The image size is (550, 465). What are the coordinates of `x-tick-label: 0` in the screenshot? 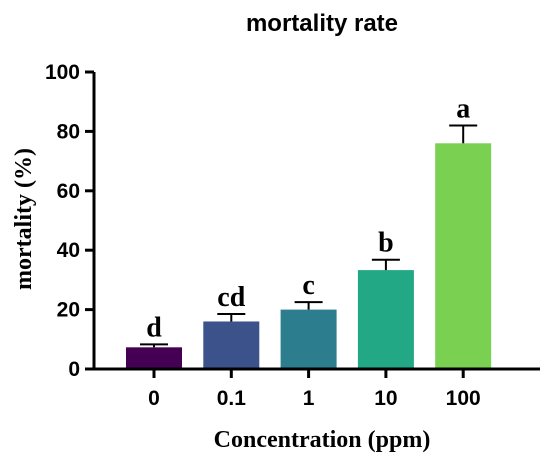 It's located at (154, 398).